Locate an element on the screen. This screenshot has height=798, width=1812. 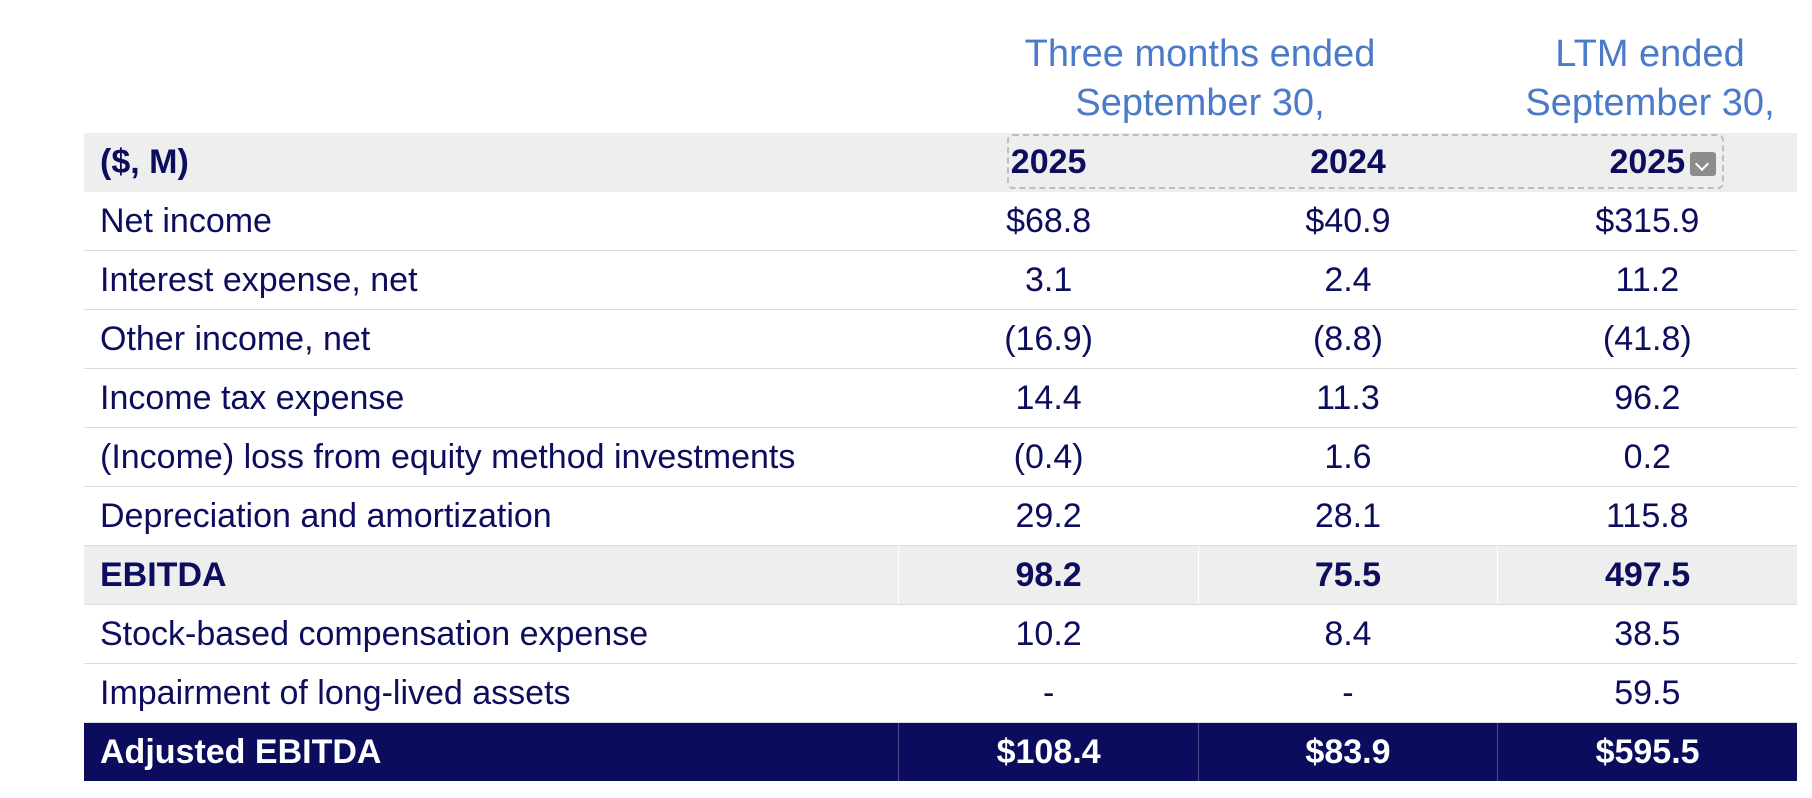
cell-value: $595.5 is located at coordinates (1647, 751).